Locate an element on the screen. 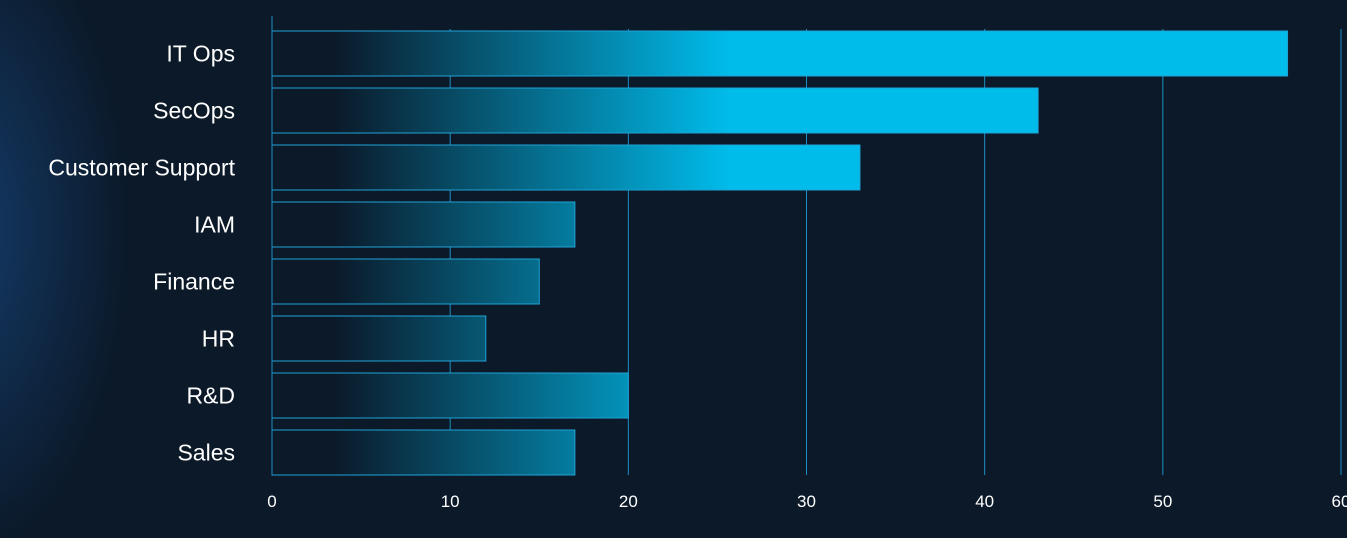 The height and width of the screenshot is (538, 1347). category-label: Finance is located at coordinates (194, 282).